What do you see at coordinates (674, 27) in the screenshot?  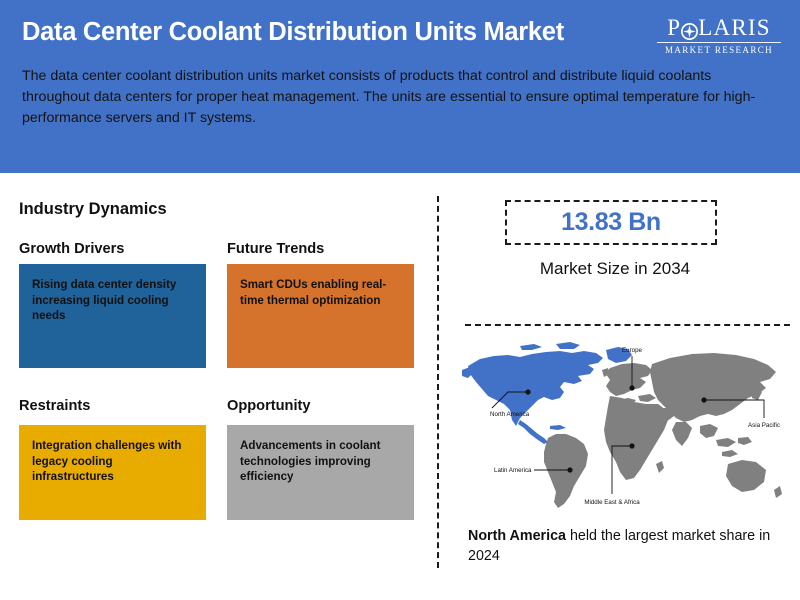 I see `logo-letter-p: P` at bounding box center [674, 27].